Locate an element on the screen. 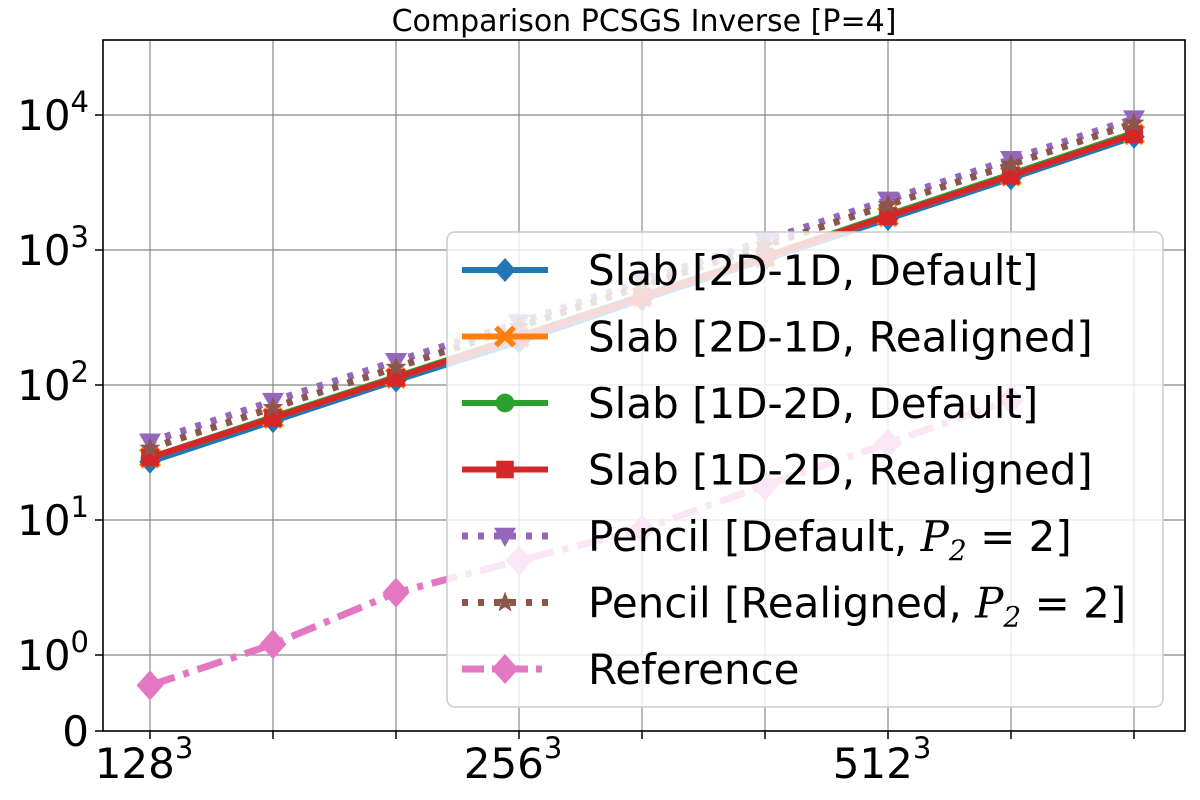 The height and width of the screenshot is (800, 1200). legend-label: Pencil [Realigned, P2 = 2] is located at coordinates (857, 606).